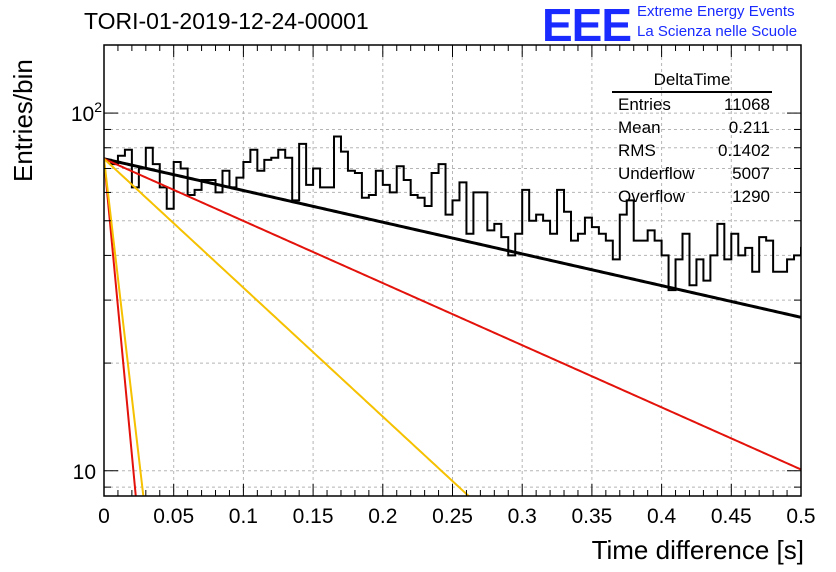 This screenshot has width=836, height=572. What do you see at coordinates (652, 196) in the screenshot?
I see `stats-label: Overflow` at bounding box center [652, 196].